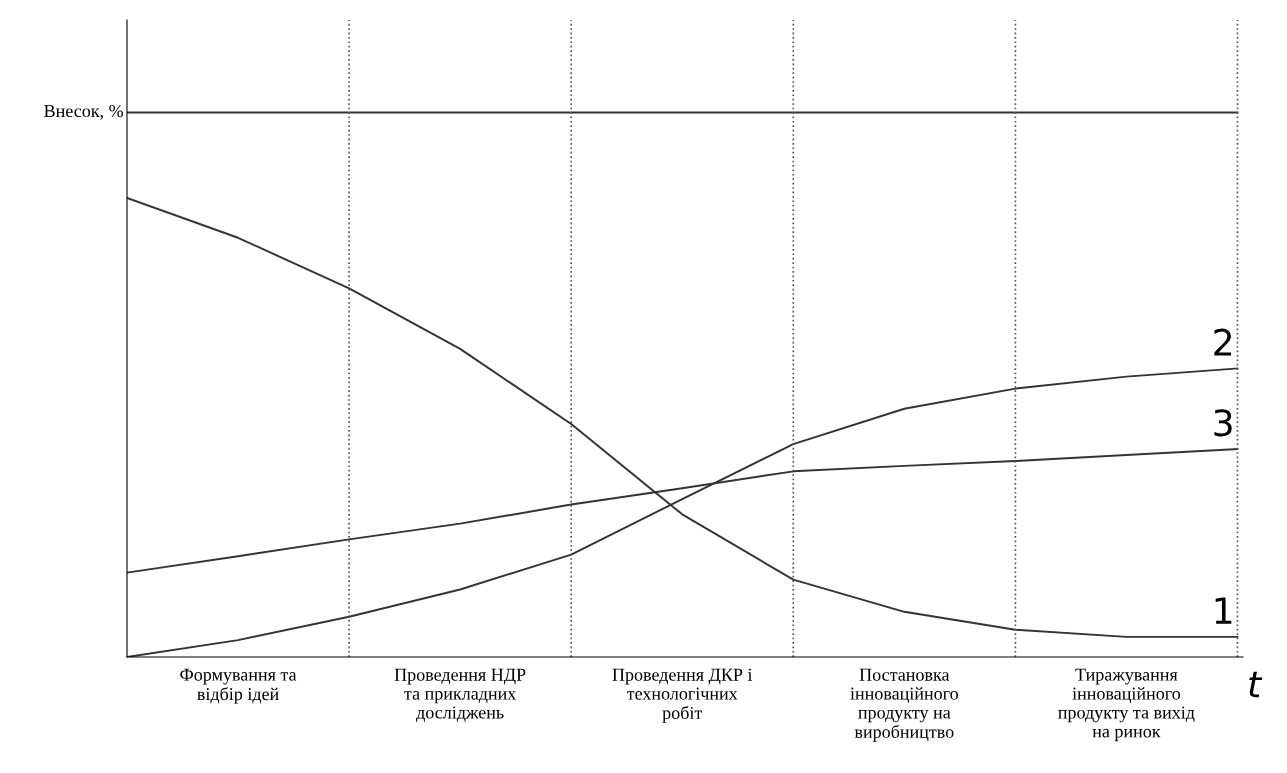 The height and width of the screenshot is (773, 1287). What do you see at coordinates (1223, 342) in the screenshot?
I see `series-label: 2` at bounding box center [1223, 342].